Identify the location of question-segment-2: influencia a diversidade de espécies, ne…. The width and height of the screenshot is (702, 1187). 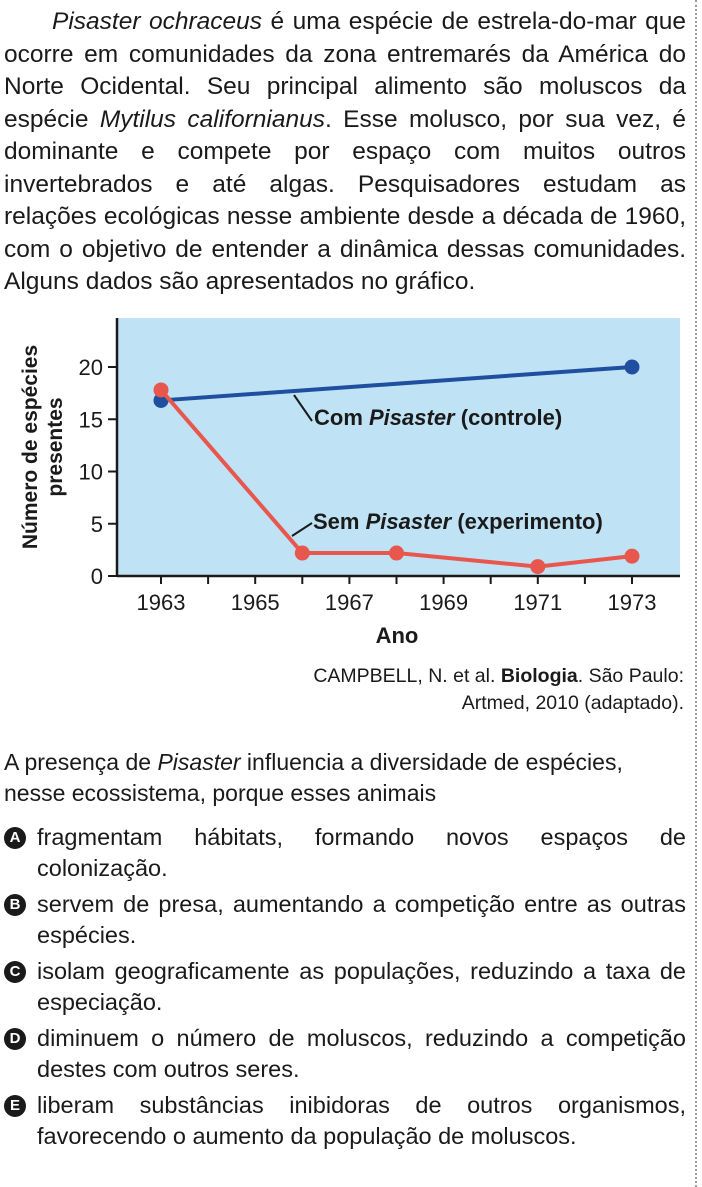
(313, 777).